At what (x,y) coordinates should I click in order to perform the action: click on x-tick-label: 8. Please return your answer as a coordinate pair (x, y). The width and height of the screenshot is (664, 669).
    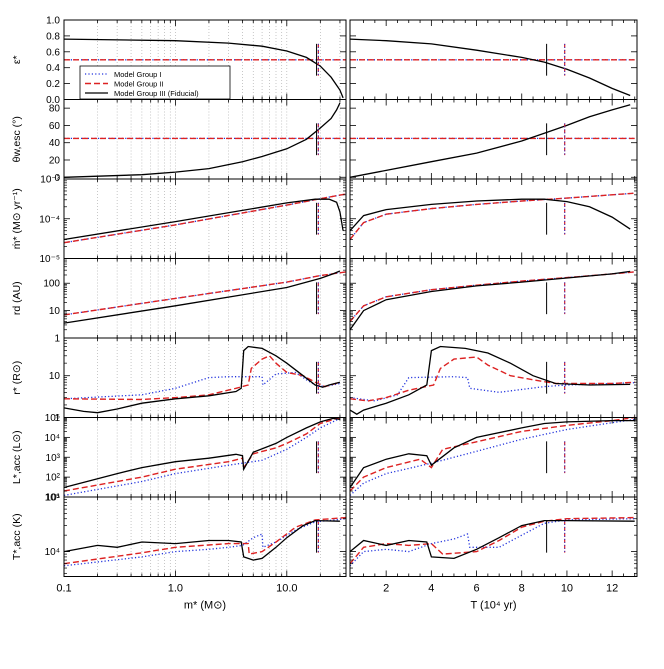
    Looking at the image, I should click on (522, 589).